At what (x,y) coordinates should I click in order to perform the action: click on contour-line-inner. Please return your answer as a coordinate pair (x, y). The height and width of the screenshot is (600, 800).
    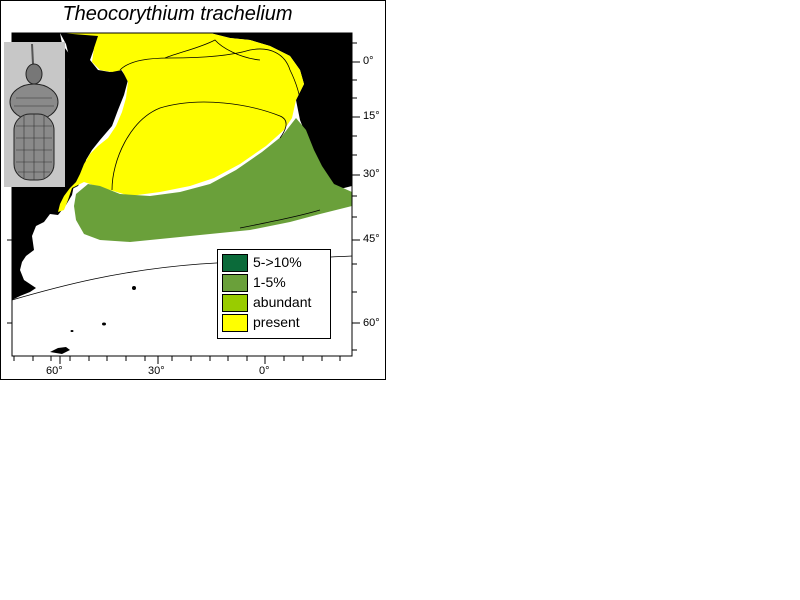
    Looking at the image, I should click on (199, 146).